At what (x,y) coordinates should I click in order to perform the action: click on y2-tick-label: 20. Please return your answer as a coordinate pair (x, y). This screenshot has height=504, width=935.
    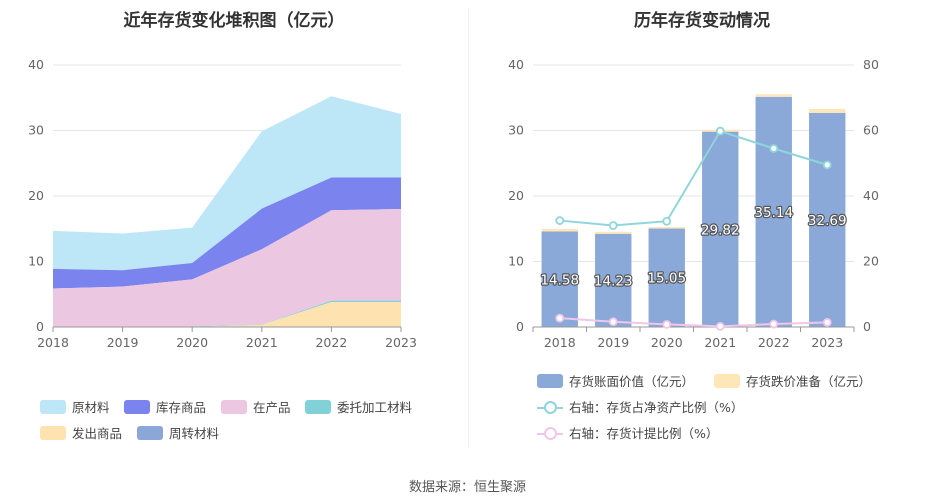
    Looking at the image, I should click on (871, 261).